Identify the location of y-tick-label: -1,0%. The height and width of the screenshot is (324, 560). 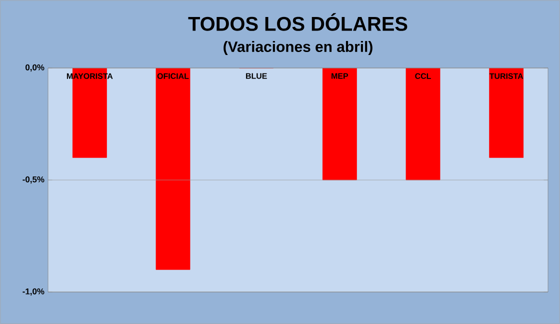
(33, 292).